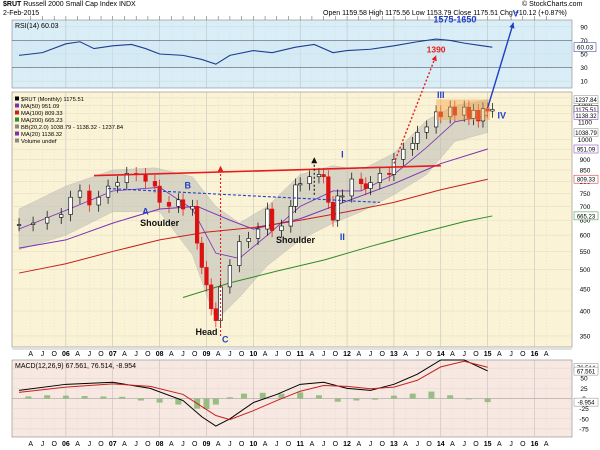  What do you see at coordinates (295, 240) in the screenshot?
I see `annotation-shoulder: Shoulder` at bounding box center [295, 240].